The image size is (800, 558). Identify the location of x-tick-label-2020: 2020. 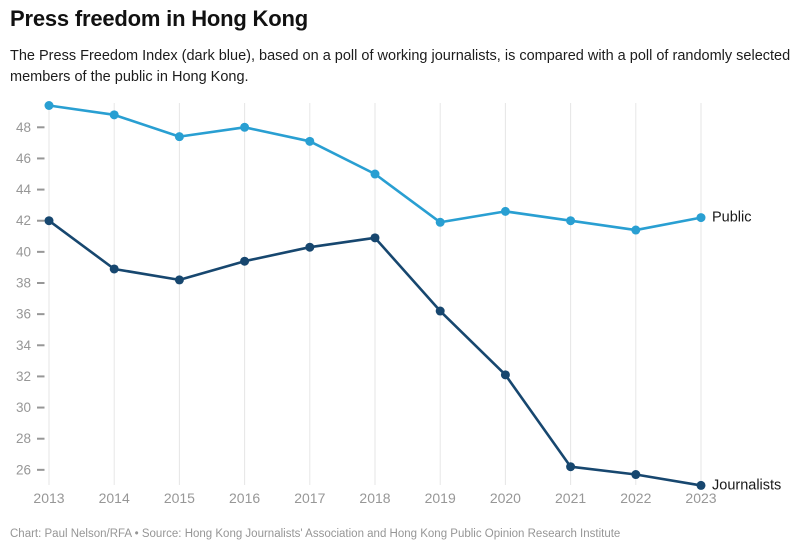
(505, 498).